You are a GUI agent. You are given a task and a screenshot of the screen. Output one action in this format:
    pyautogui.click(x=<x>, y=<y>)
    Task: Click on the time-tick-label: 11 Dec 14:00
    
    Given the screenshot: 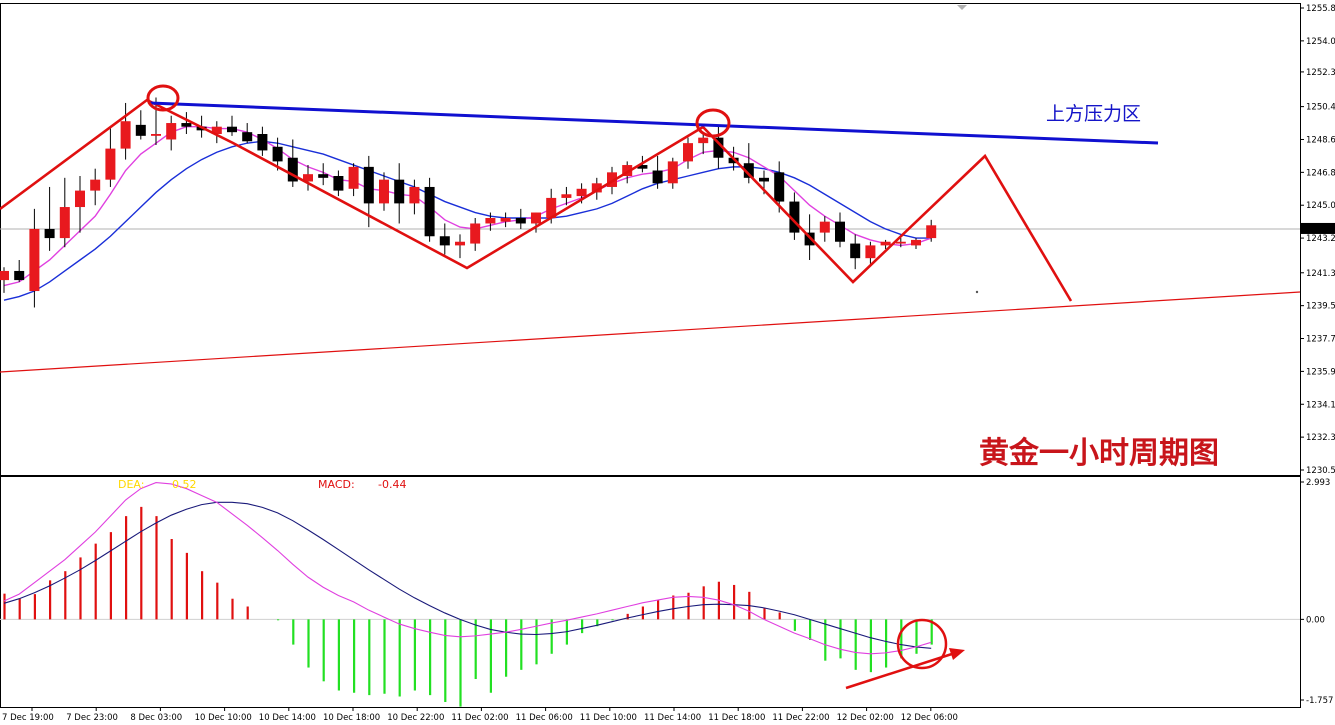 What is the action you would take?
    pyautogui.click(x=672, y=718)
    